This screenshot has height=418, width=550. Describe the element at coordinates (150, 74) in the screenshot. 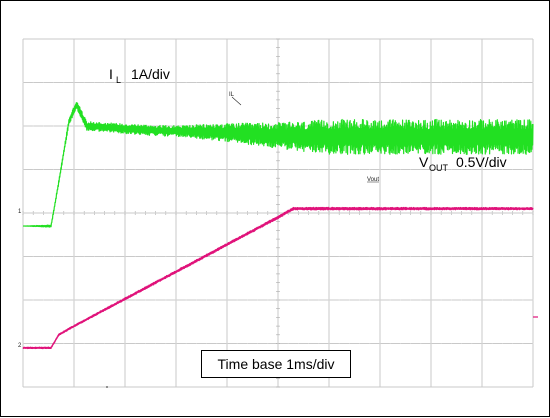

I see `il-scale-label: 1A/div` at that location.